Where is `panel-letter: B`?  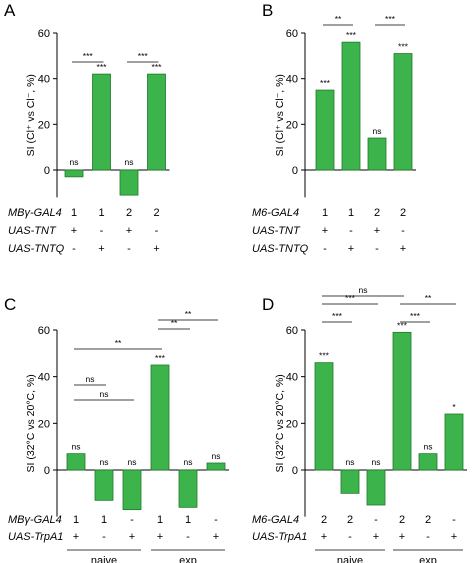 panel-letter: B is located at coordinates (267, 10).